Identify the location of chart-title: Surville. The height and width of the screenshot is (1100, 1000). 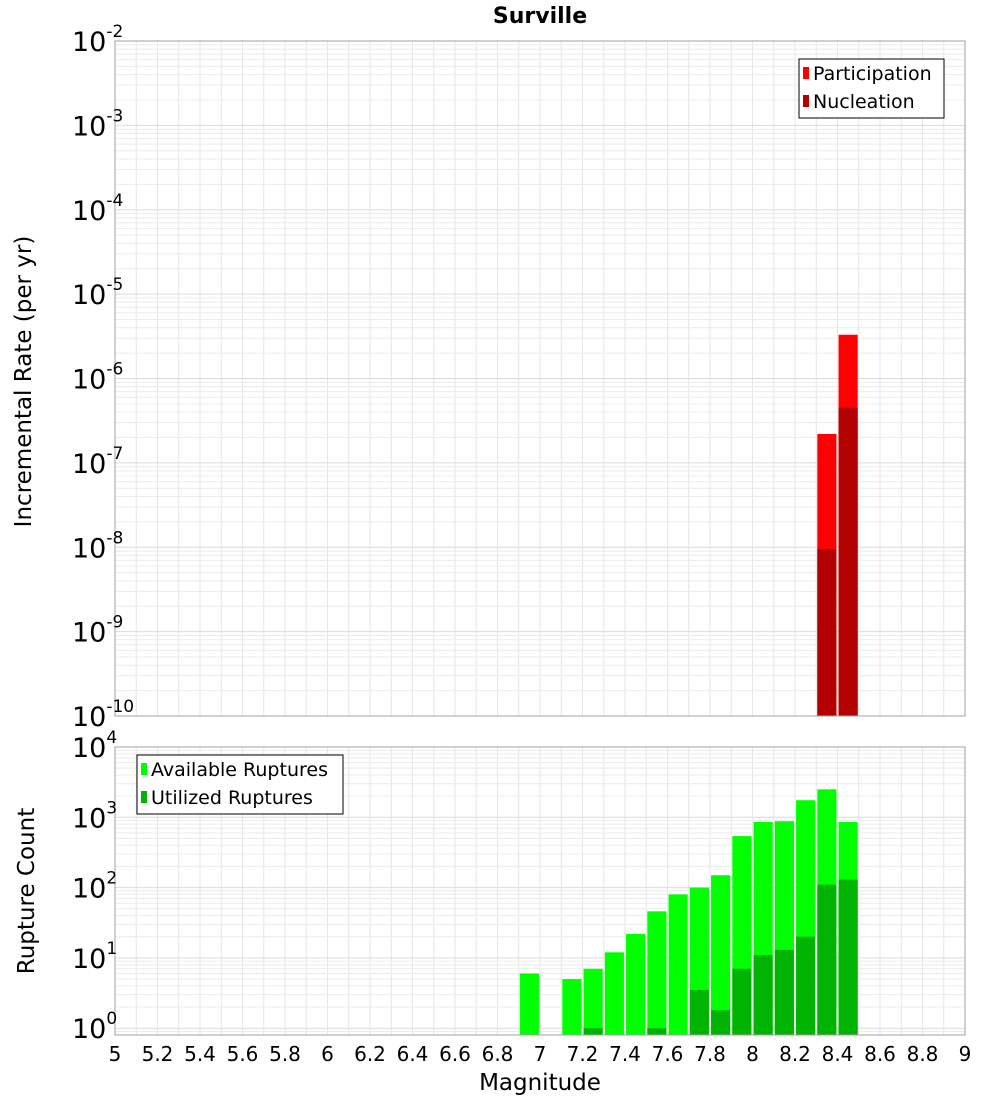
(540, 16).